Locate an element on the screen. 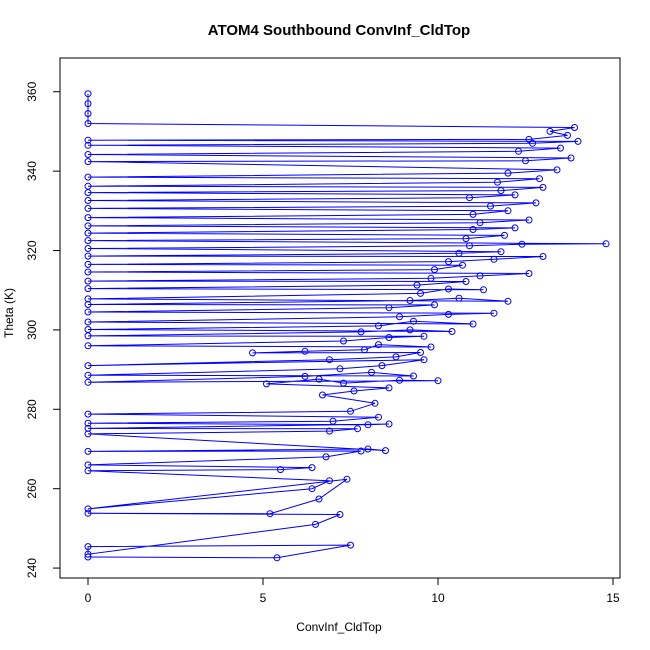  y-tick-label: 300 is located at coordinates (32, 330).